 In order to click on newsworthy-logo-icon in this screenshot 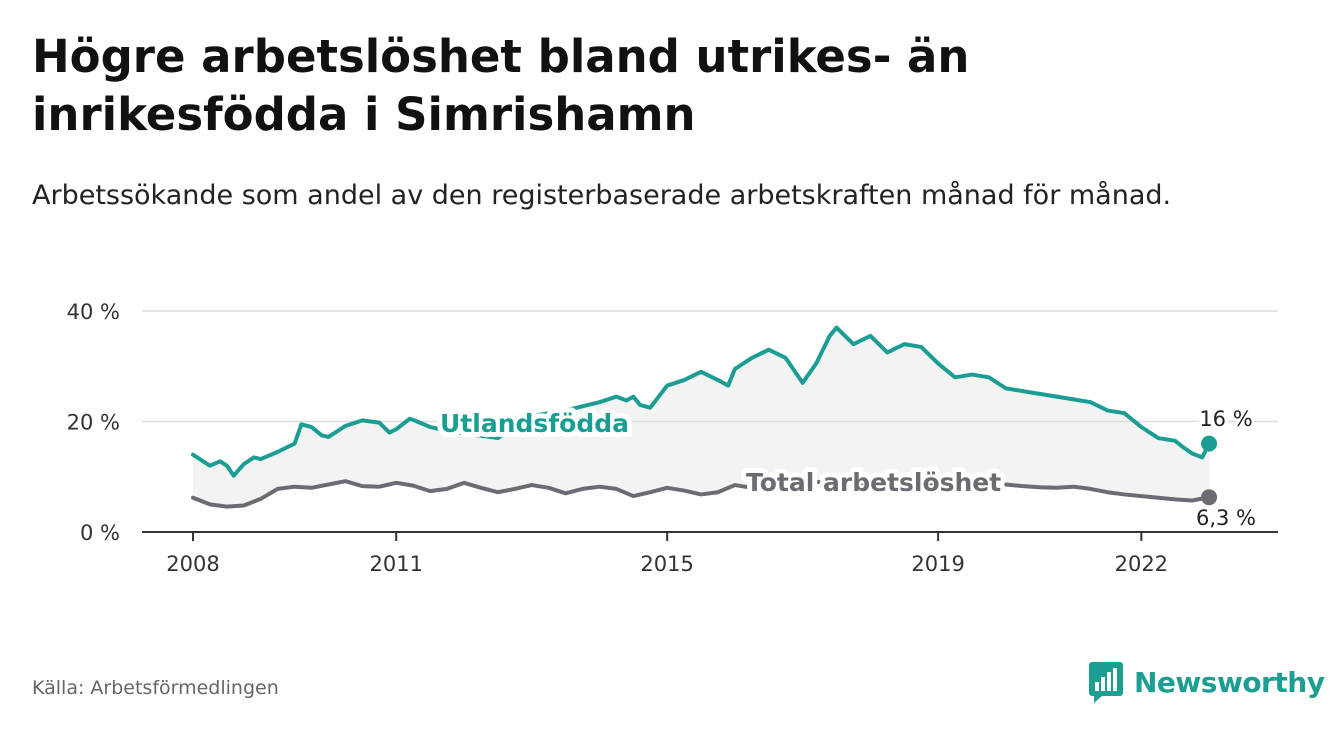, I will do `click(1106, 682)`.